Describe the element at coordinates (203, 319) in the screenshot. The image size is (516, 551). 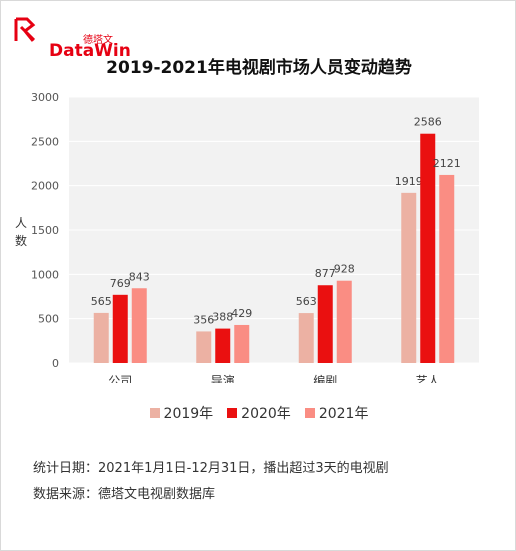
I see `data-label: 356` at that location.